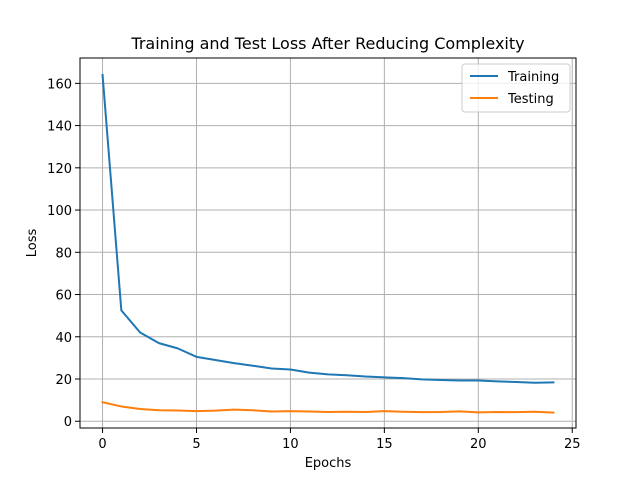 Image resolution: width=640 pixels, height=480 pixels. Describe the element at coordinates (63, 296) in the screenshot. I see `y-tick-label: 60` at that location.